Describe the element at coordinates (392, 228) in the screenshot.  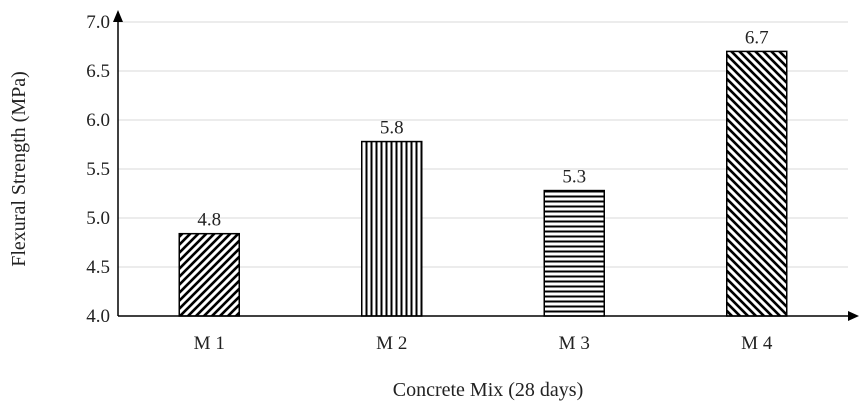
I see `bar-m2` at that location.